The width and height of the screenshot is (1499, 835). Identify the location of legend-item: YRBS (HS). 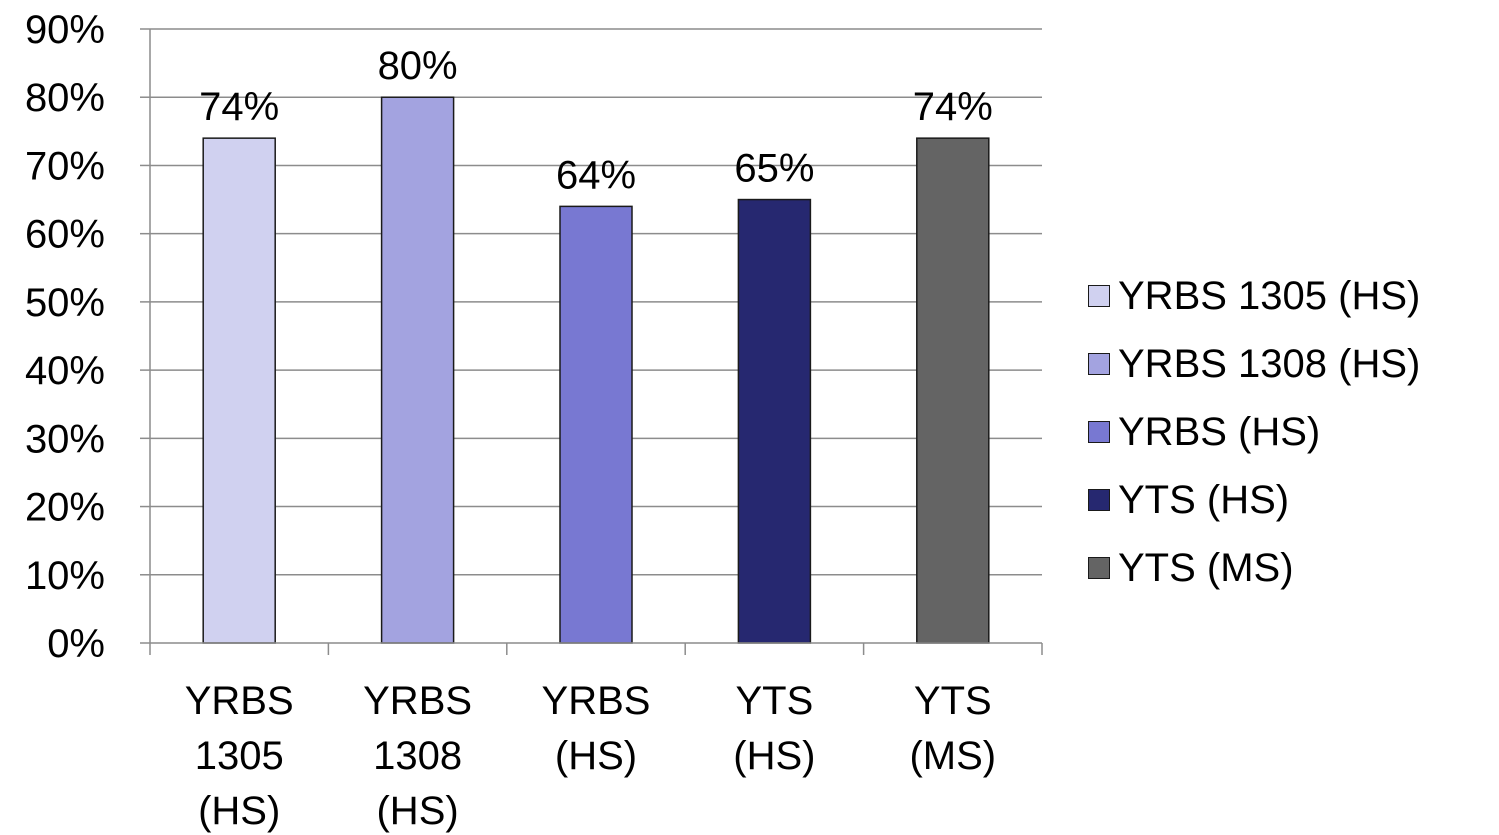
(1254, 432).